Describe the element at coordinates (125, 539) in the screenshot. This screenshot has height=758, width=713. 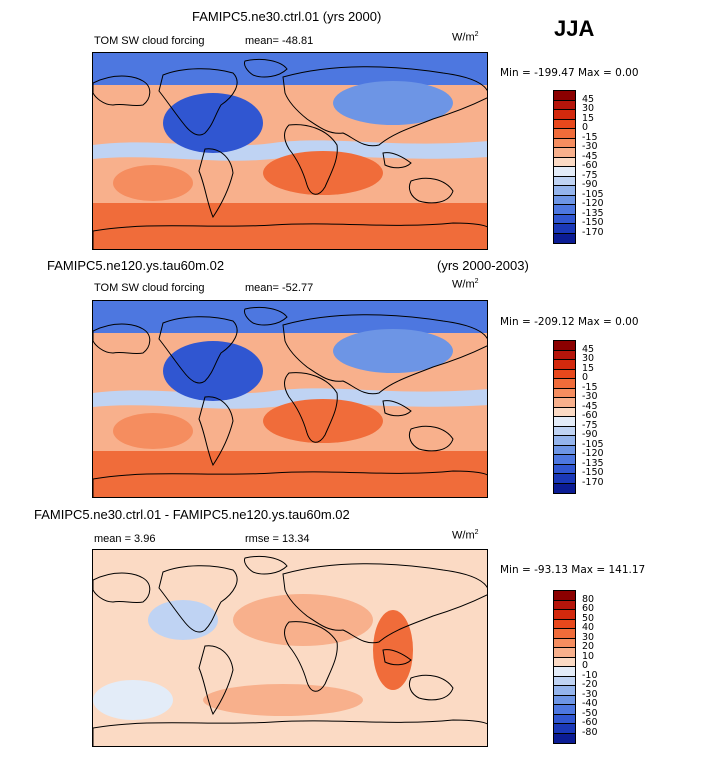
I see `panel3-mean: mean = 3.96` at that location.